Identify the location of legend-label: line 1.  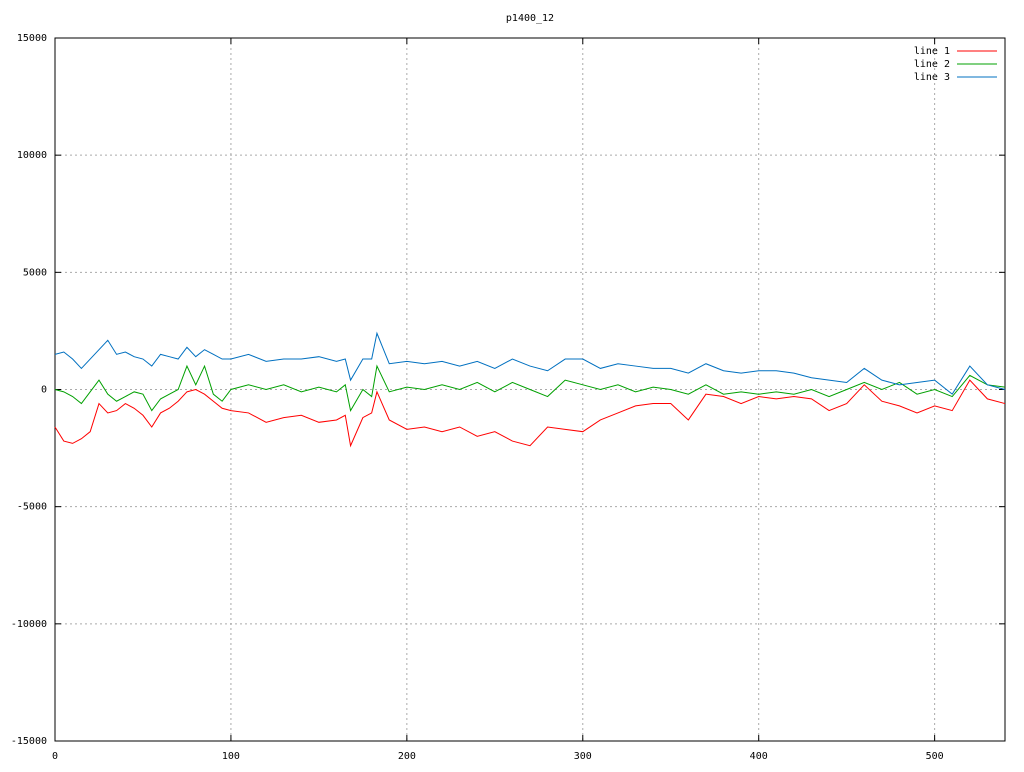
(932, 51).